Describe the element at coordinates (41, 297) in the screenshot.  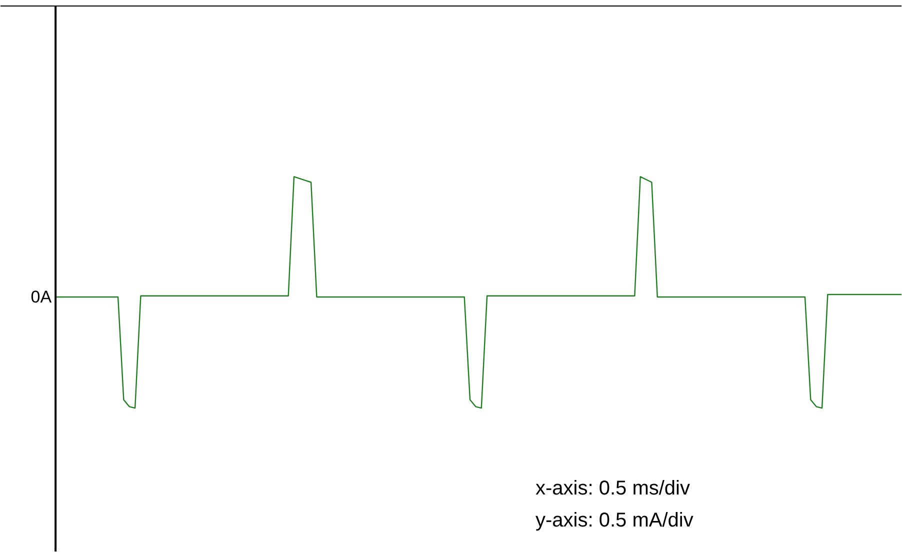
I see `text: 0A` at that location.